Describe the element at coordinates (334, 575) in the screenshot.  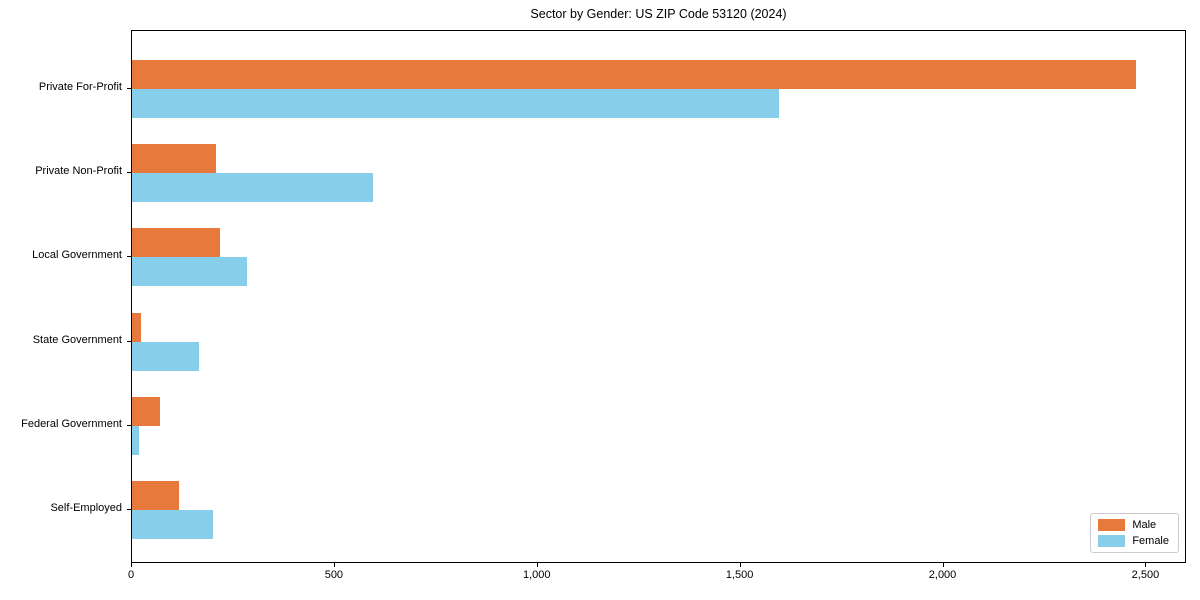
I see `x-tick-label-1: 500` at that location.